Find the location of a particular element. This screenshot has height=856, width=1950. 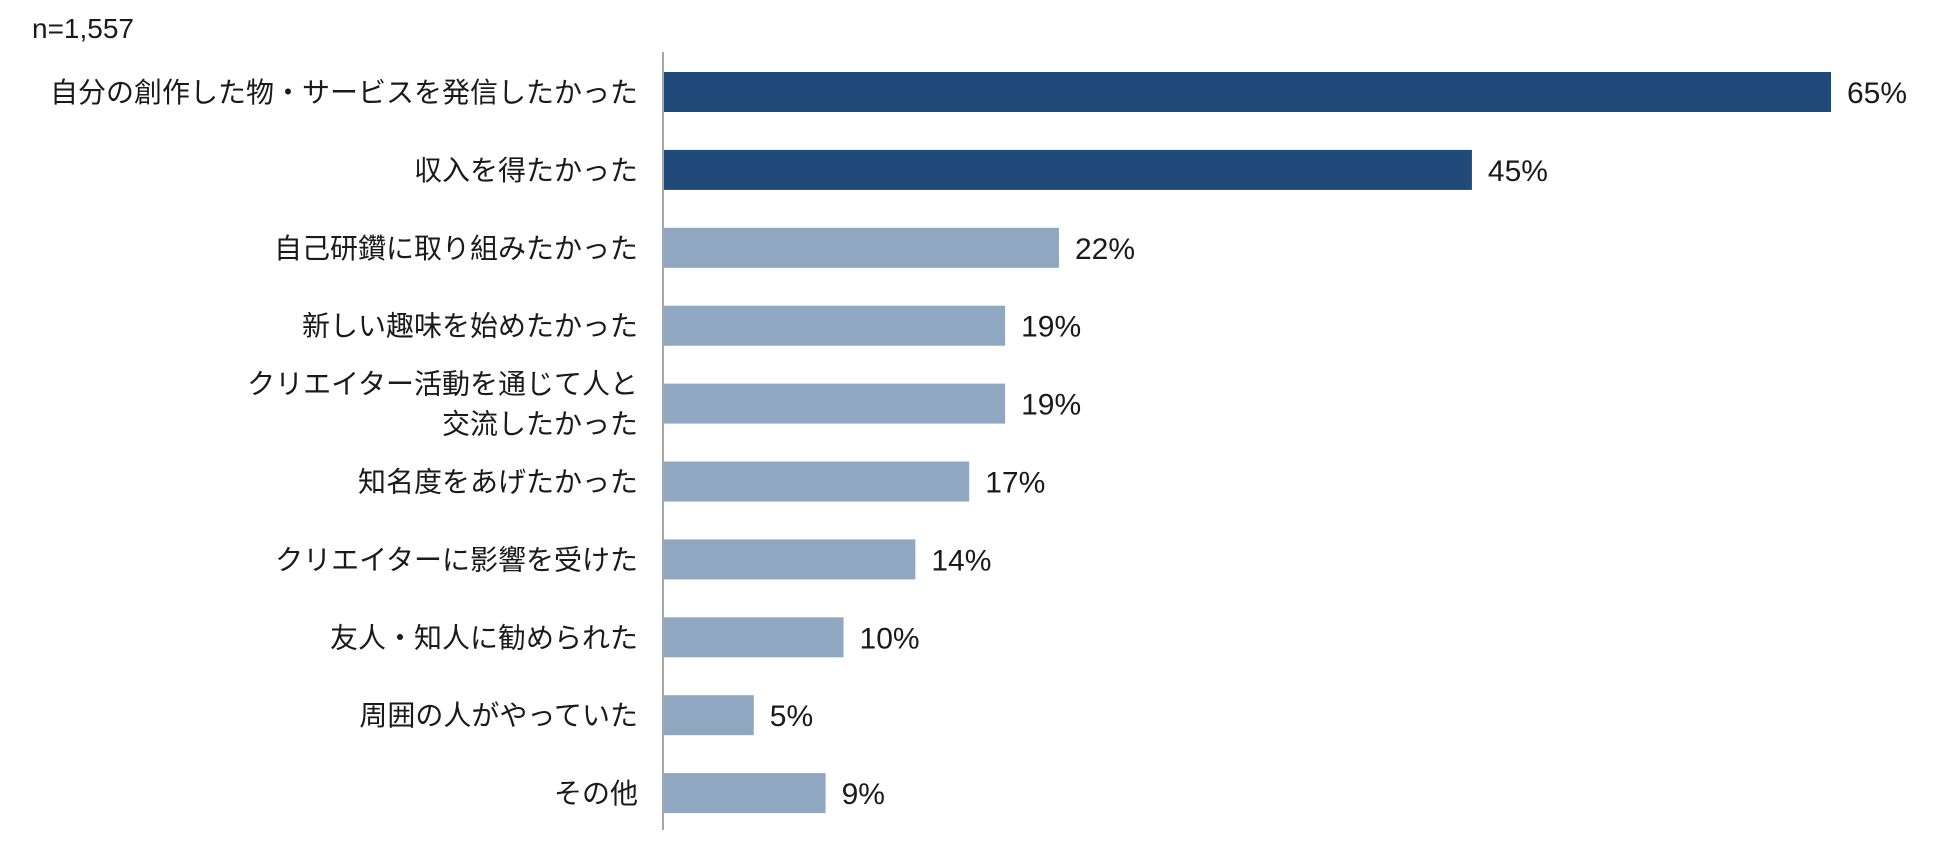

category-label-8: 周囲の人がやっていた is located at coordinates (498, 715).